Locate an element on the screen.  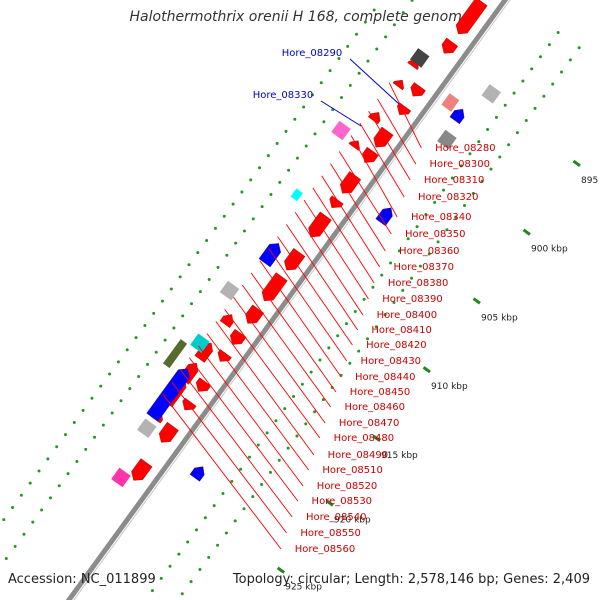
kbp-tick-label: 895 kbp is located at coordinates (590, 181).